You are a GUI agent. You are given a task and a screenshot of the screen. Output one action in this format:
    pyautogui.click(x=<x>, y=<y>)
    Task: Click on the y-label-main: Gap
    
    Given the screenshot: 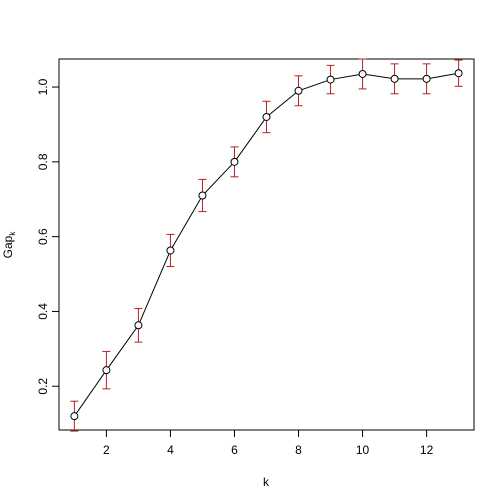 What is the action you would take?
    pyautogui.click(x=8, y=246)
    